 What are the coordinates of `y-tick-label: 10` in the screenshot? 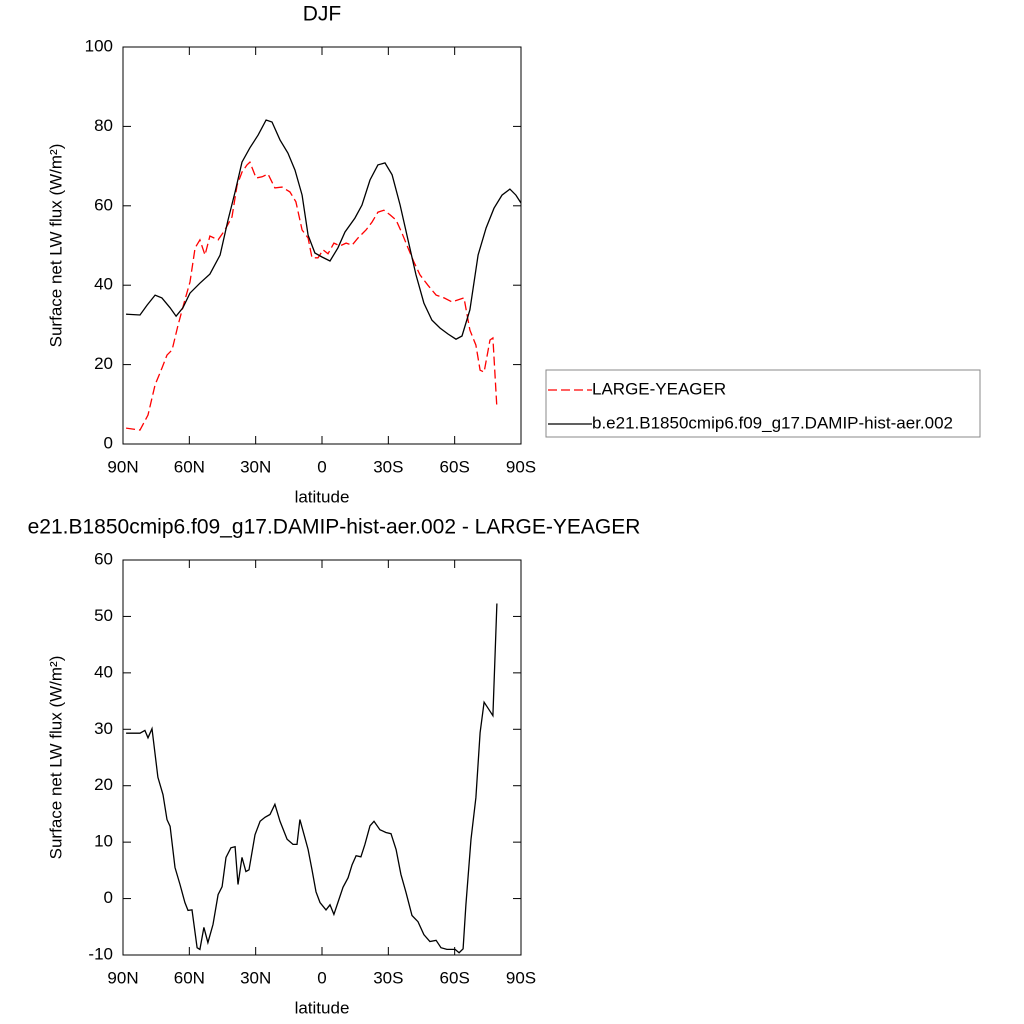 It's located at (103, 841).